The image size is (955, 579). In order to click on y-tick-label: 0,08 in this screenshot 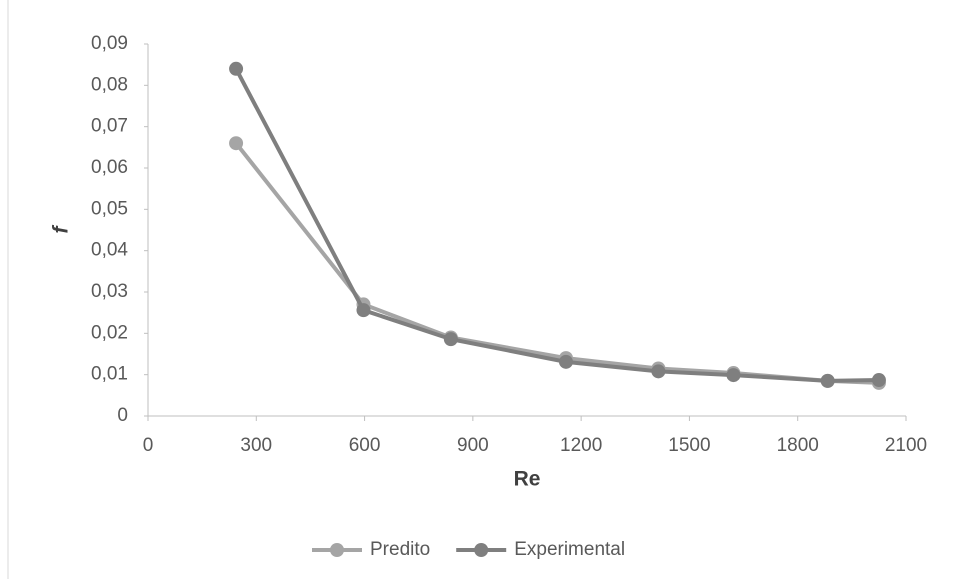, I will do `click(109, 84)`.